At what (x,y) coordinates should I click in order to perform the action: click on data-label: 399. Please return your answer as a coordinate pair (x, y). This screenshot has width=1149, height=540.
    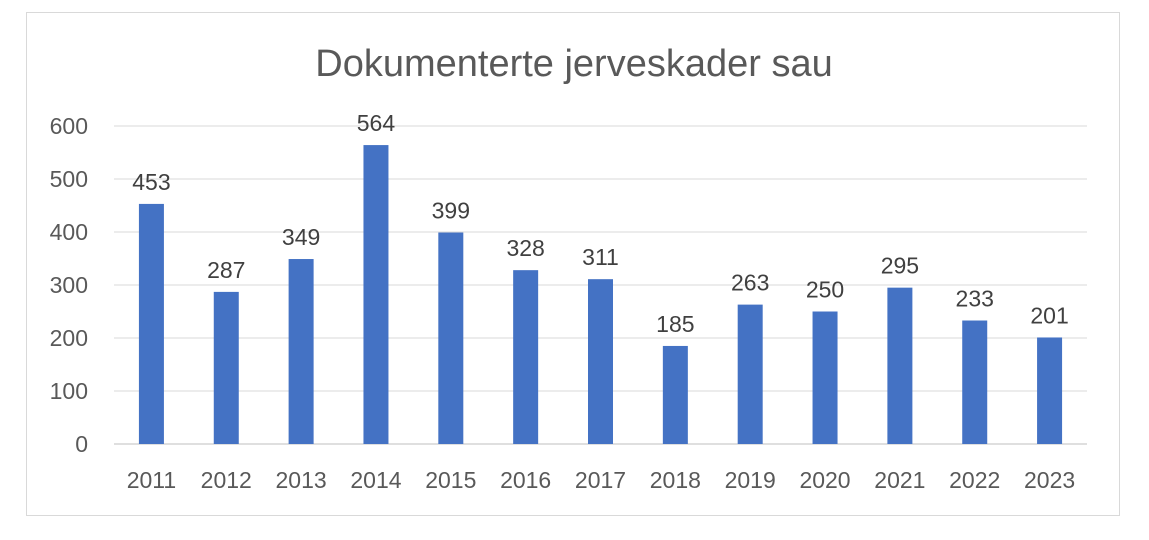
    Looking at the image, I should click on (451, 211).